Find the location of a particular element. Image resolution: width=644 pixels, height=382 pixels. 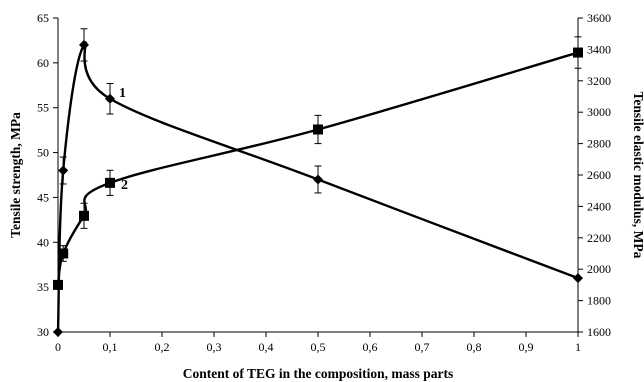

y-axis-left-label: Tensile strength, MPa is located at coordinates (15, 175).